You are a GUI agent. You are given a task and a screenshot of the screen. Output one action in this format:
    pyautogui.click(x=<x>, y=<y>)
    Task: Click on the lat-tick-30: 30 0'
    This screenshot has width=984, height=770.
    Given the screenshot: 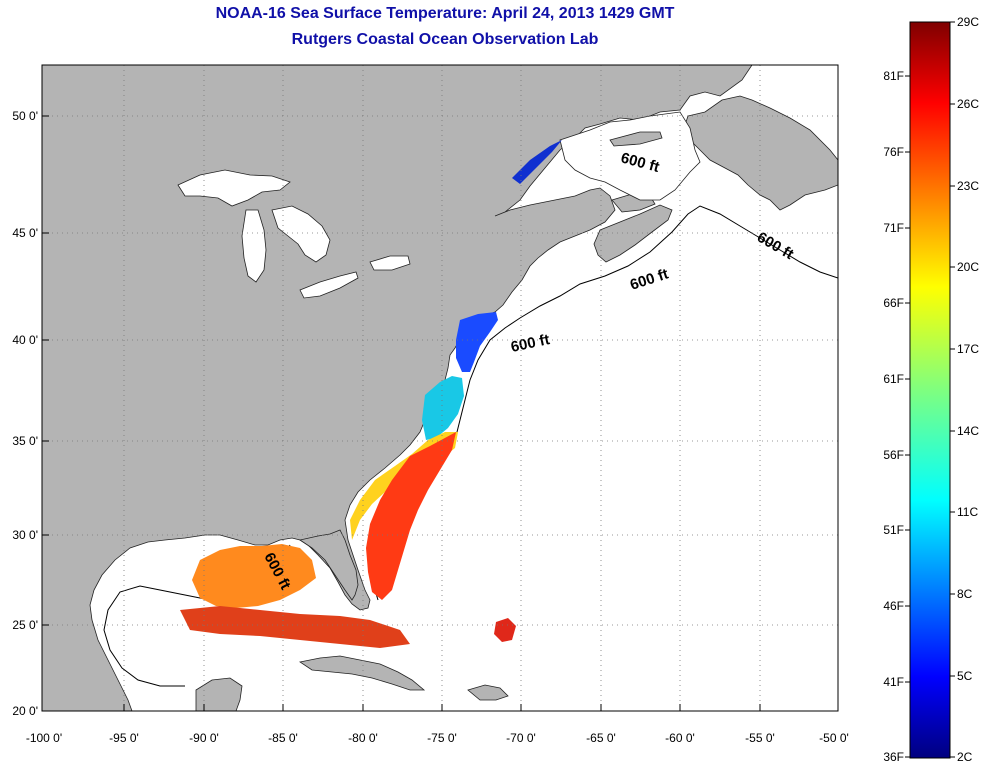 What is the action you would take?
    pyautogui.click(x=25, y=535)
    